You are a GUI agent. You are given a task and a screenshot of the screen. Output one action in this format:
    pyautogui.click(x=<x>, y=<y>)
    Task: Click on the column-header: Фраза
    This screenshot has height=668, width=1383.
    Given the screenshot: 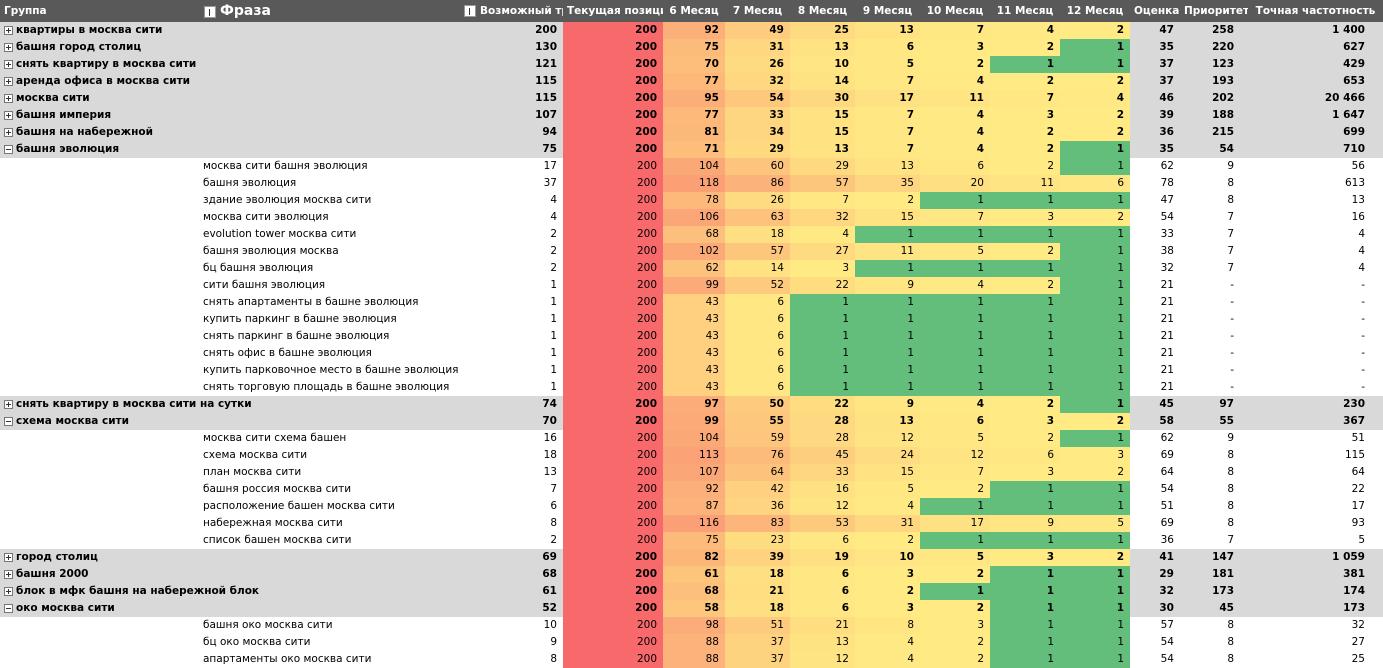 What is the action you would take?
    pyautogui.click(x=330, y=11)
    